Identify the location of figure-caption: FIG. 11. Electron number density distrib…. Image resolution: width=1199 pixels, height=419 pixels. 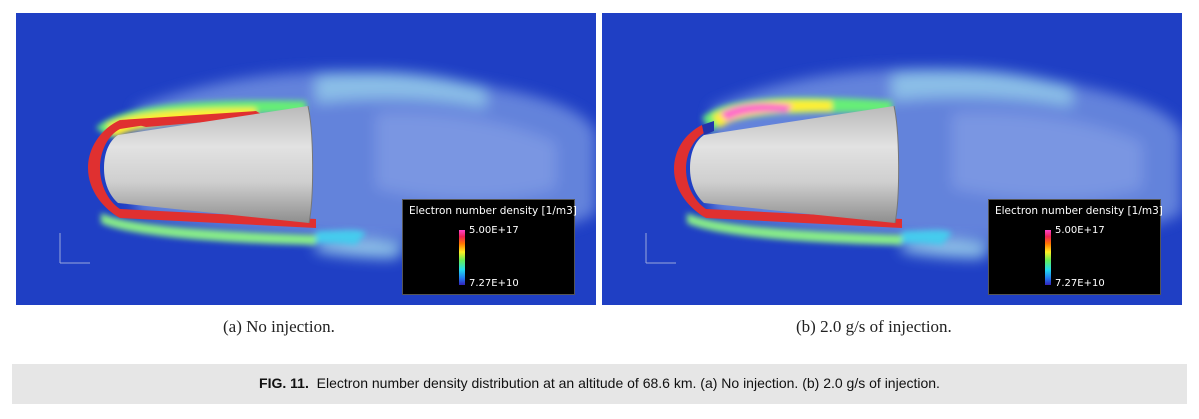
(599, 384).